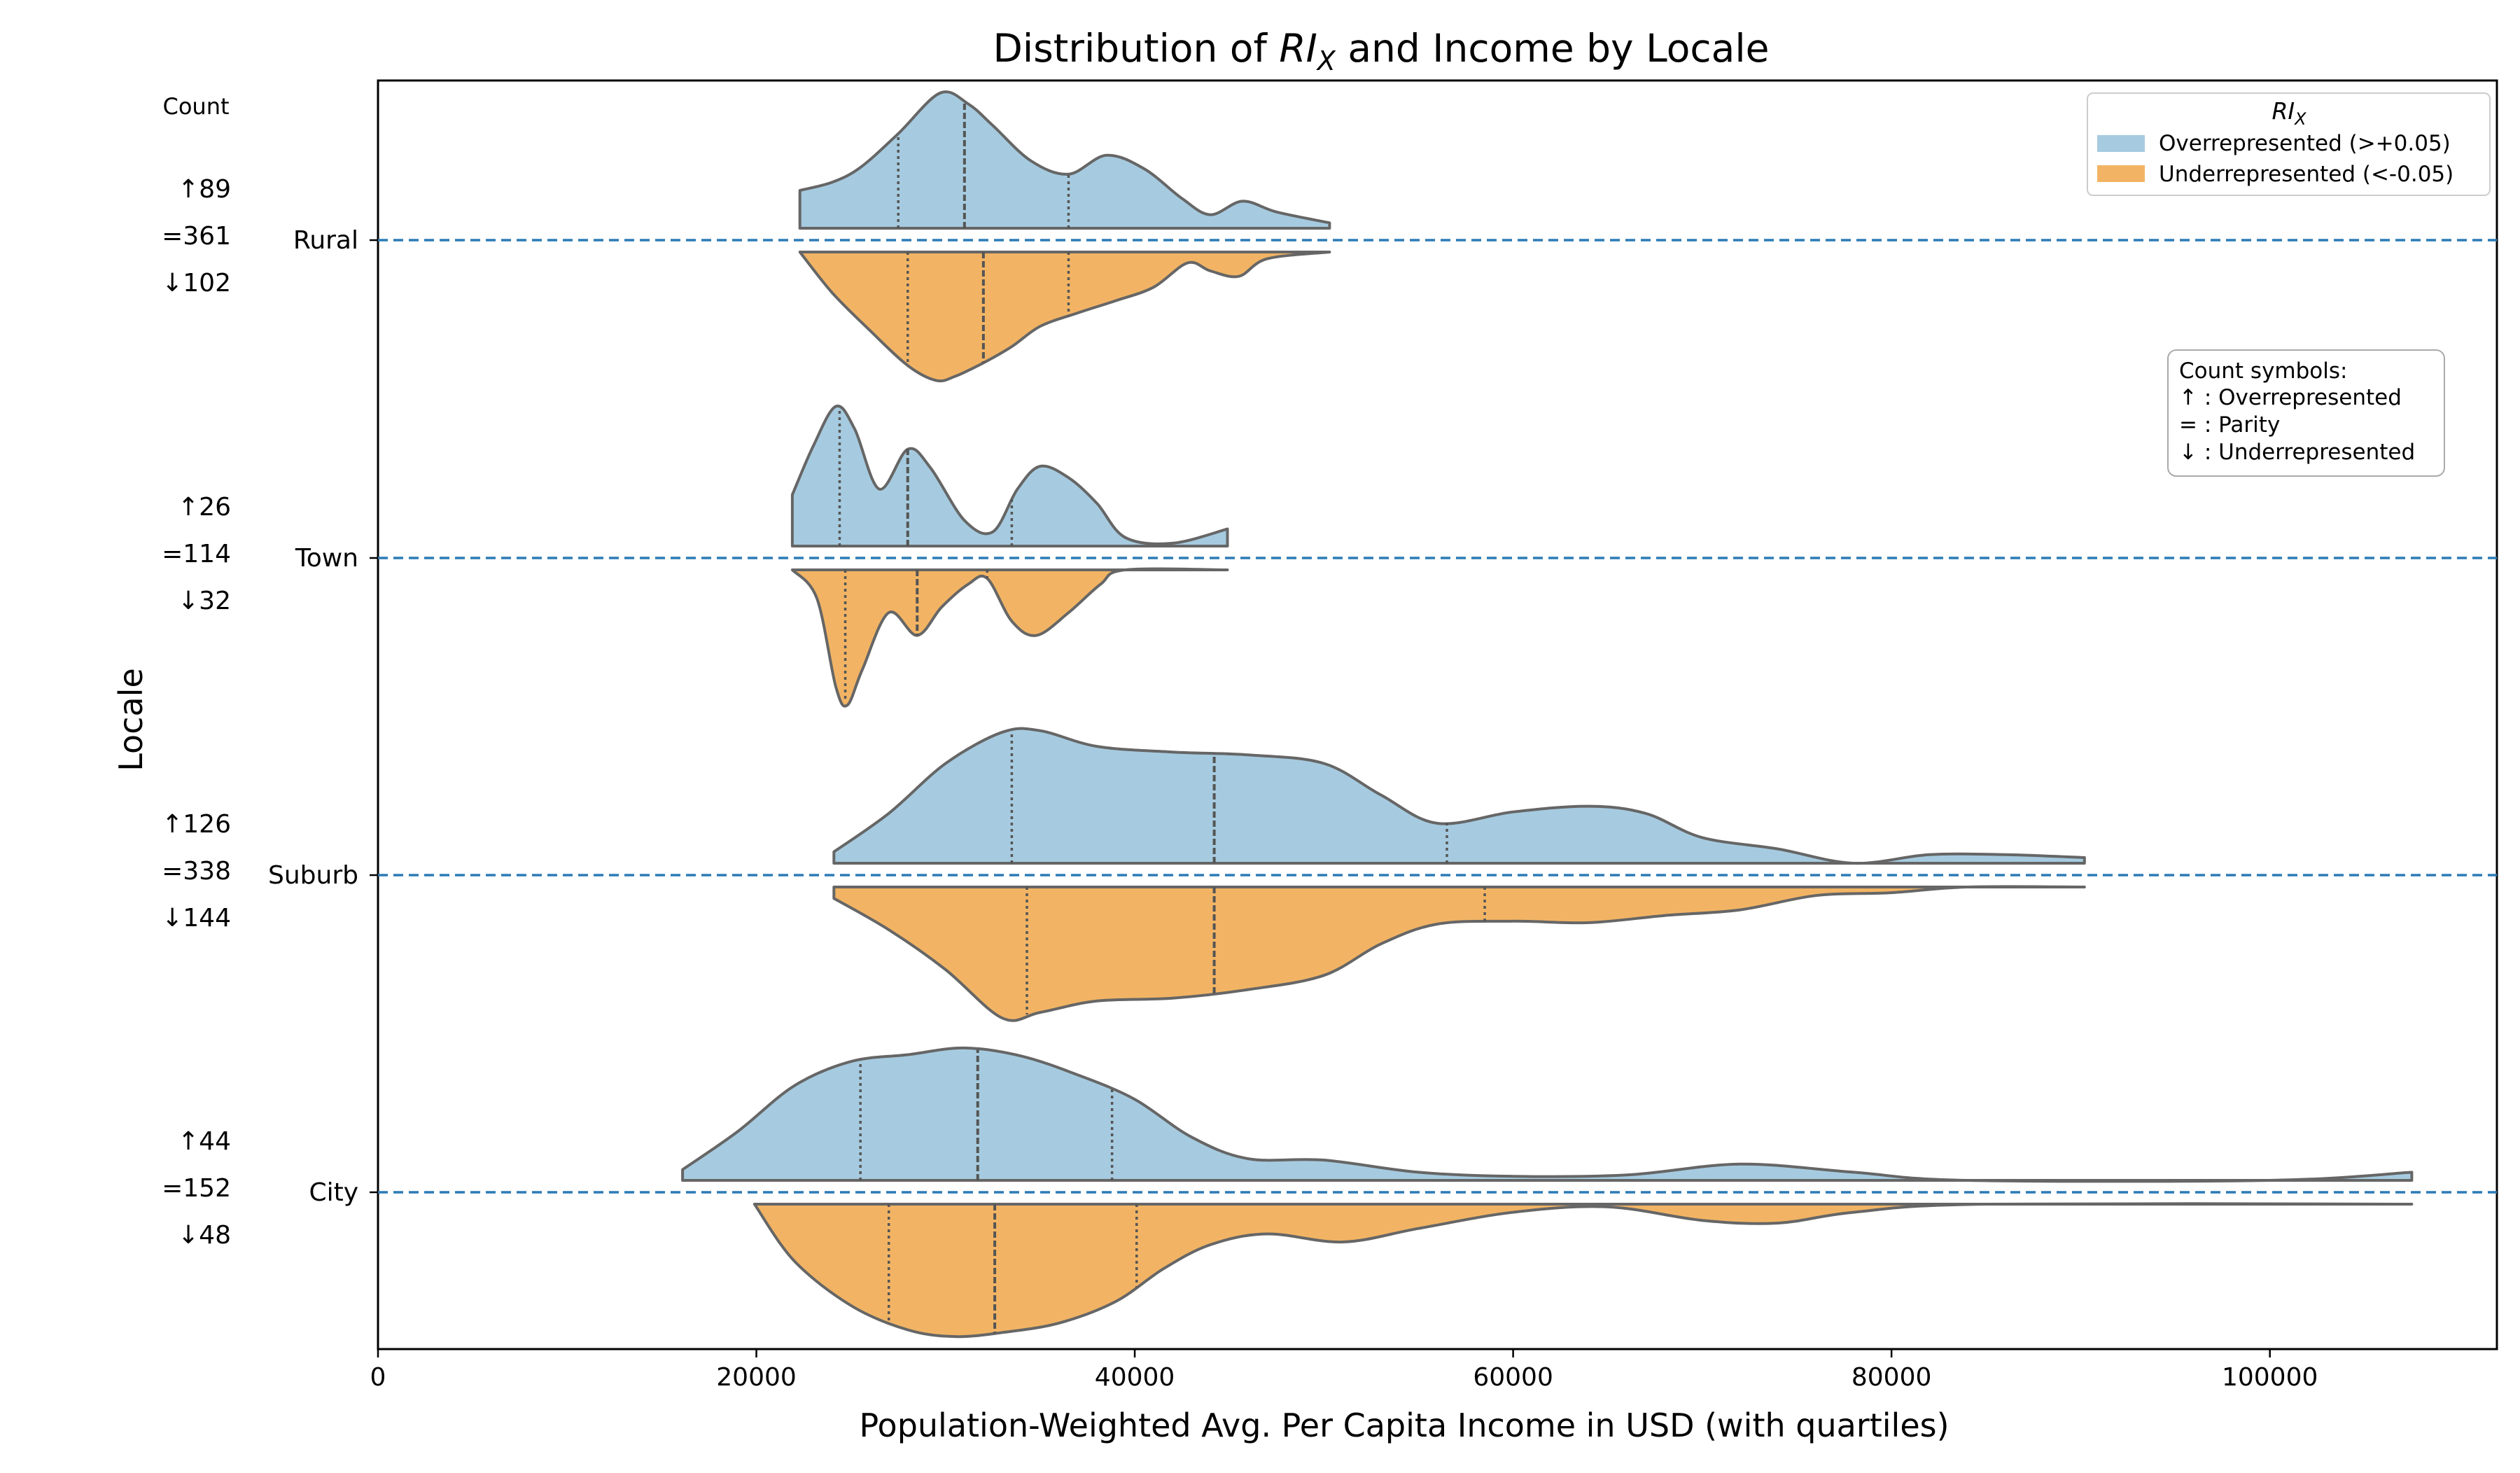 This screenshot has width=2520, height=1473. Describe the element at coordinates (204, 1235) in the screenshot. I see `count-under-city: ↓48` at that location.